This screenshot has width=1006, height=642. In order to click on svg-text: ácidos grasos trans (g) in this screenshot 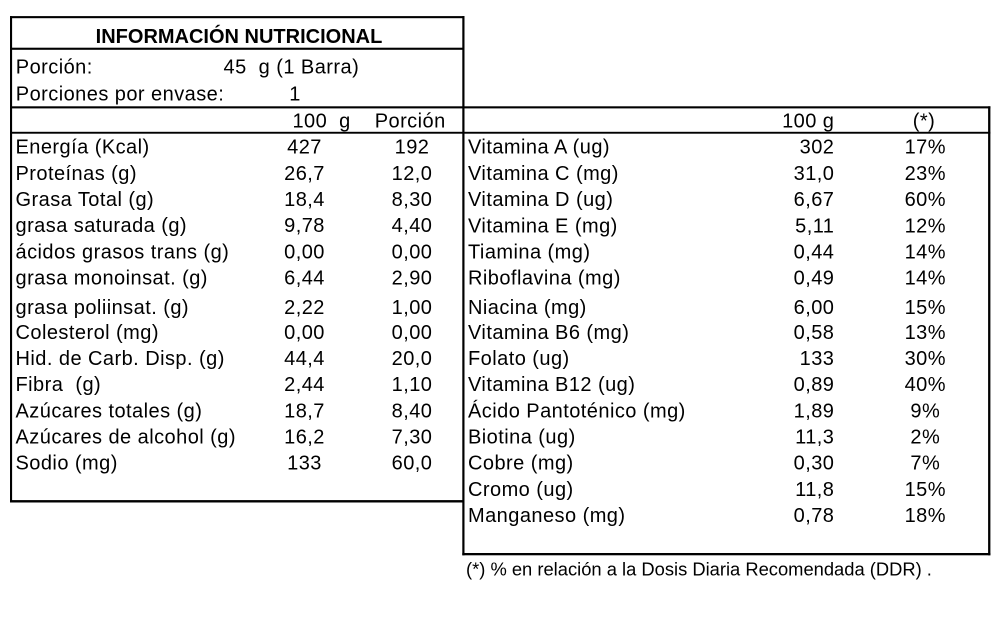, I will do `click(123, 252)`.